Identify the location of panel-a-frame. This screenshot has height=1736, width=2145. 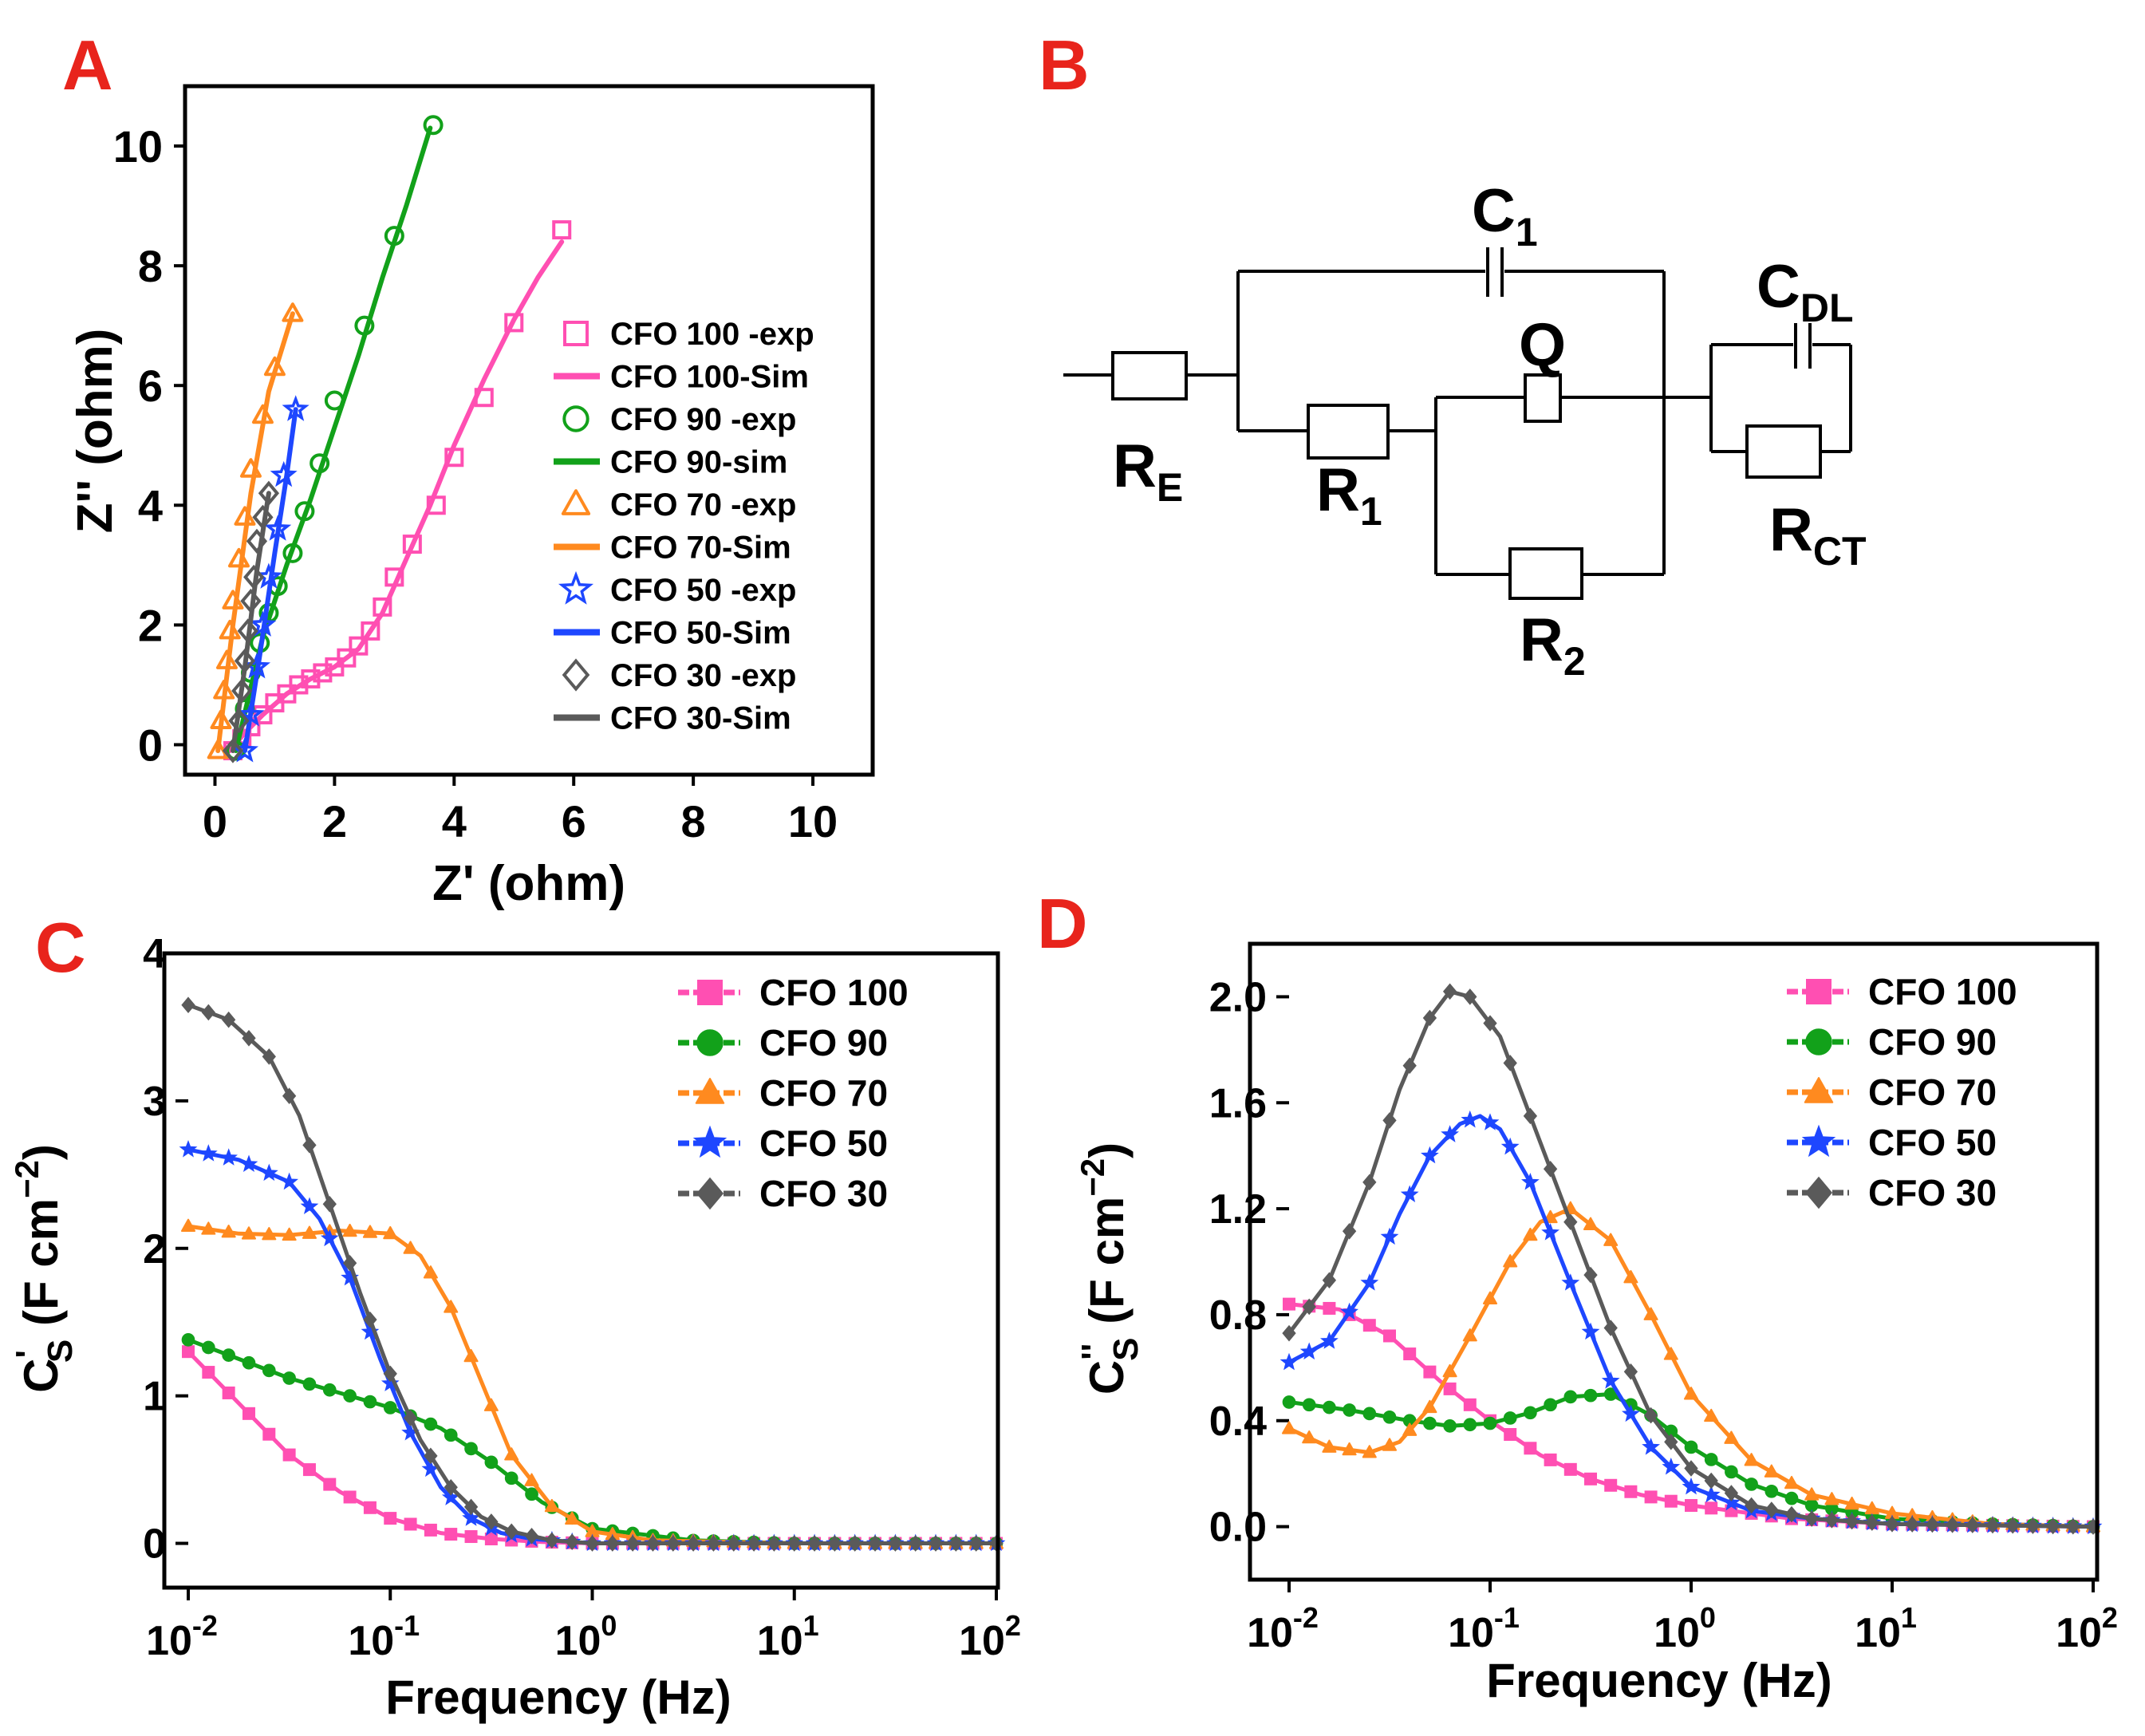
(529, 431).